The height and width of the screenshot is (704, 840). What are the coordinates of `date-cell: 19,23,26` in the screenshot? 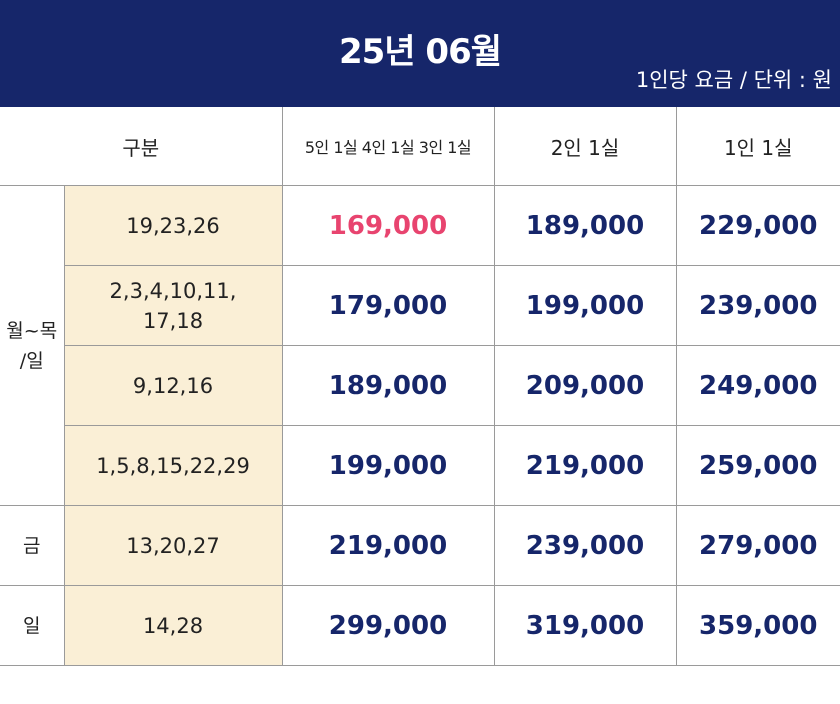 It's located at (173, 225).